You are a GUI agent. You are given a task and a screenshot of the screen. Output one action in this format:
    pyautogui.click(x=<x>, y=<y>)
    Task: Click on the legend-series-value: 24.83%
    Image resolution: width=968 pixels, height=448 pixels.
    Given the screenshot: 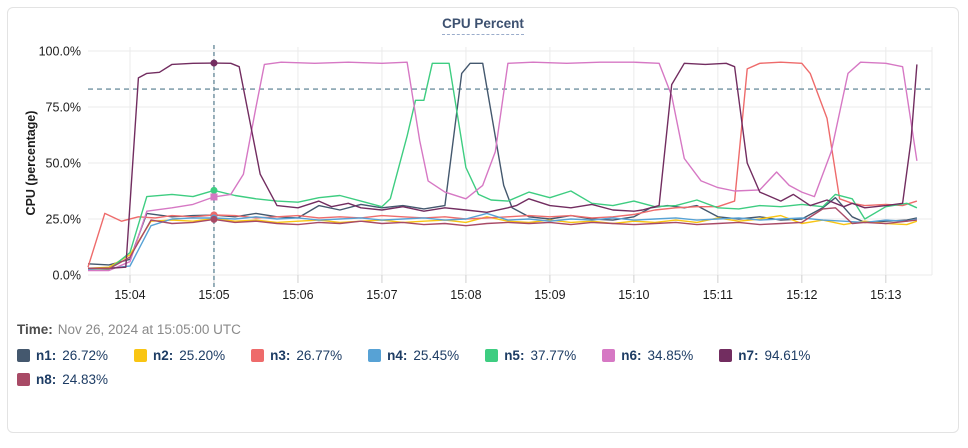 What is the action you would take?
    pyautogui.click(x=85, y=379)
    